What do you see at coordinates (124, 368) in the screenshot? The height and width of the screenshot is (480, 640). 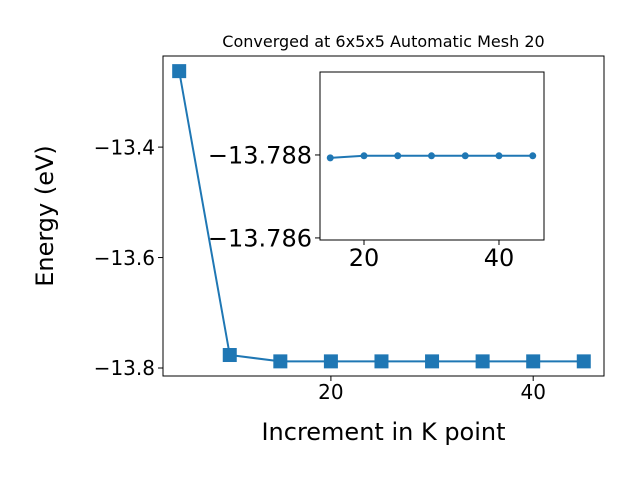 I see `y-tick-label: −13.8` at bounding box center [124, 368].